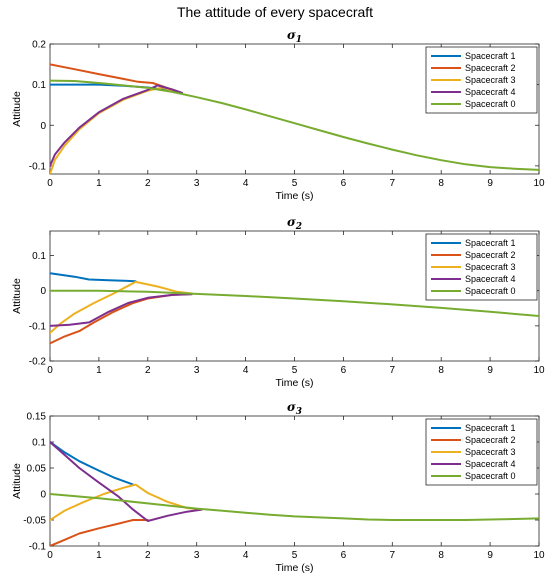  I want to click on subplot-title: σ3, so click(294, 408).